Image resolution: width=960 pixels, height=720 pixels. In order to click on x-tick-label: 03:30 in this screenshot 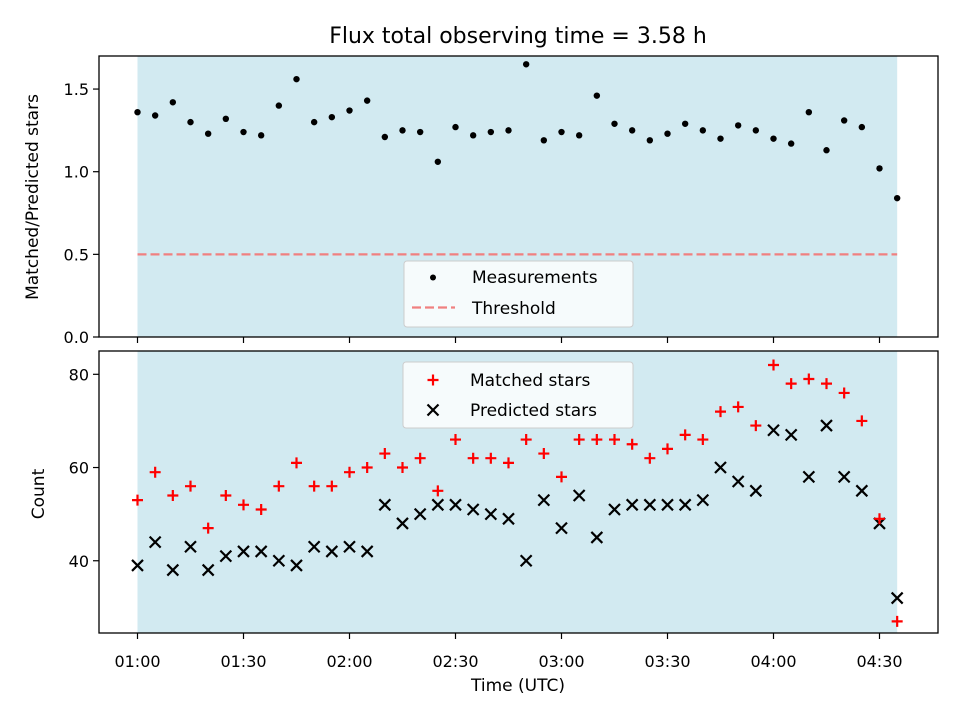, I will do `click(667, 661)`.